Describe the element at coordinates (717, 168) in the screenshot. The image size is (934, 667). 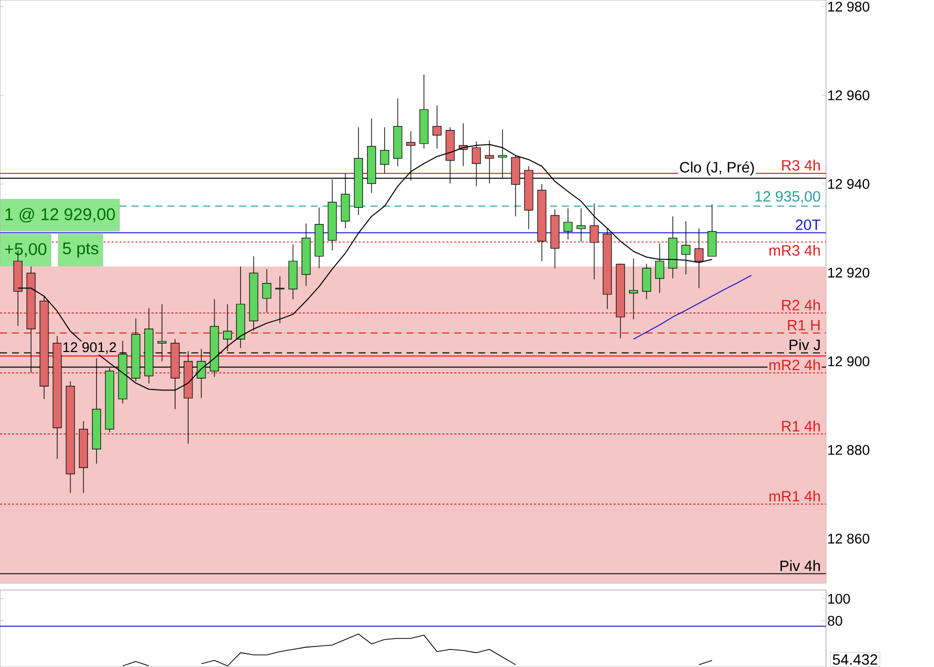
I see `ref-line-label: Clo (J, Pré)` at that location.